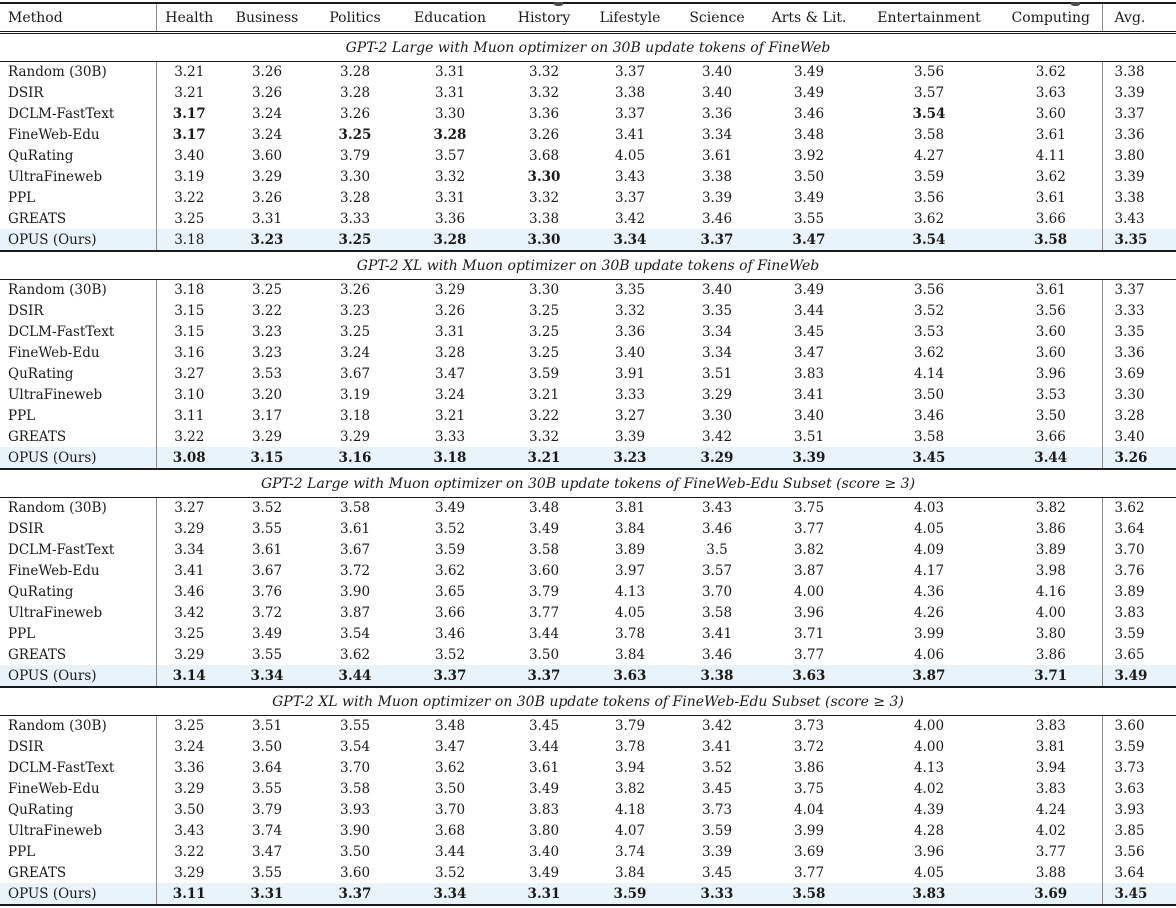  Describe the element at coordinates (1139, 458) in the screenshot. I see `avg-value-cell: 3.26` at that location.